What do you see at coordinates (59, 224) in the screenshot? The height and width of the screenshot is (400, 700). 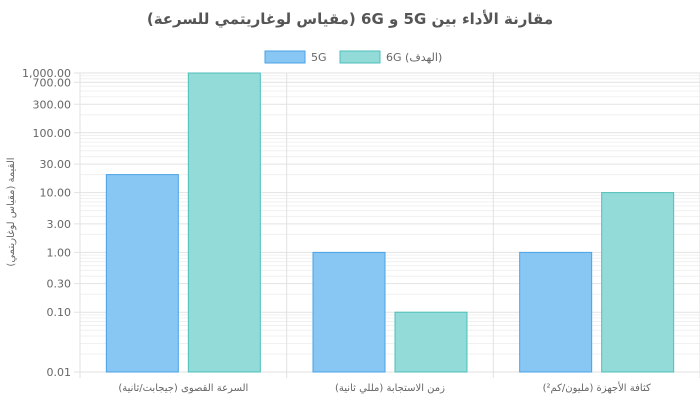 I see `y-tick-label: 3.00` at bounding box center [59, 224].